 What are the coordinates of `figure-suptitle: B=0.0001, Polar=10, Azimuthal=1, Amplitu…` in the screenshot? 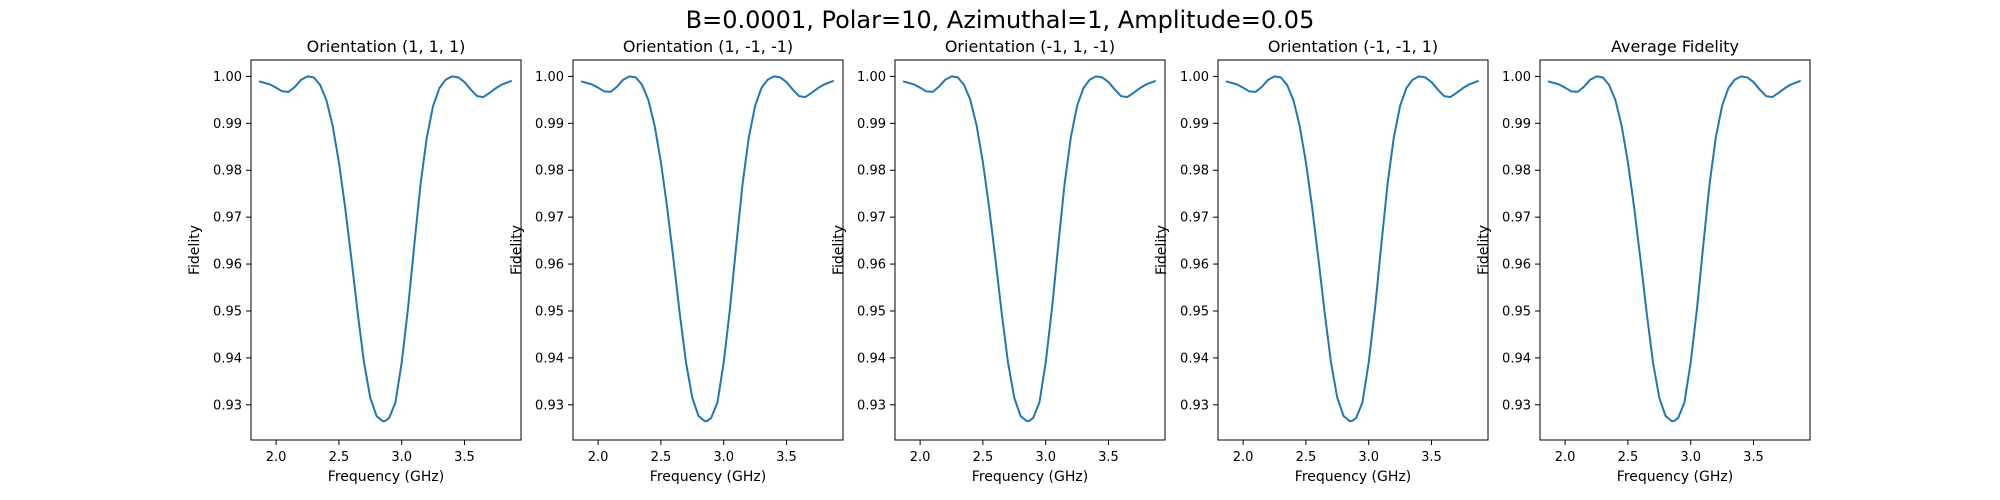 It's located at (1000, 20).